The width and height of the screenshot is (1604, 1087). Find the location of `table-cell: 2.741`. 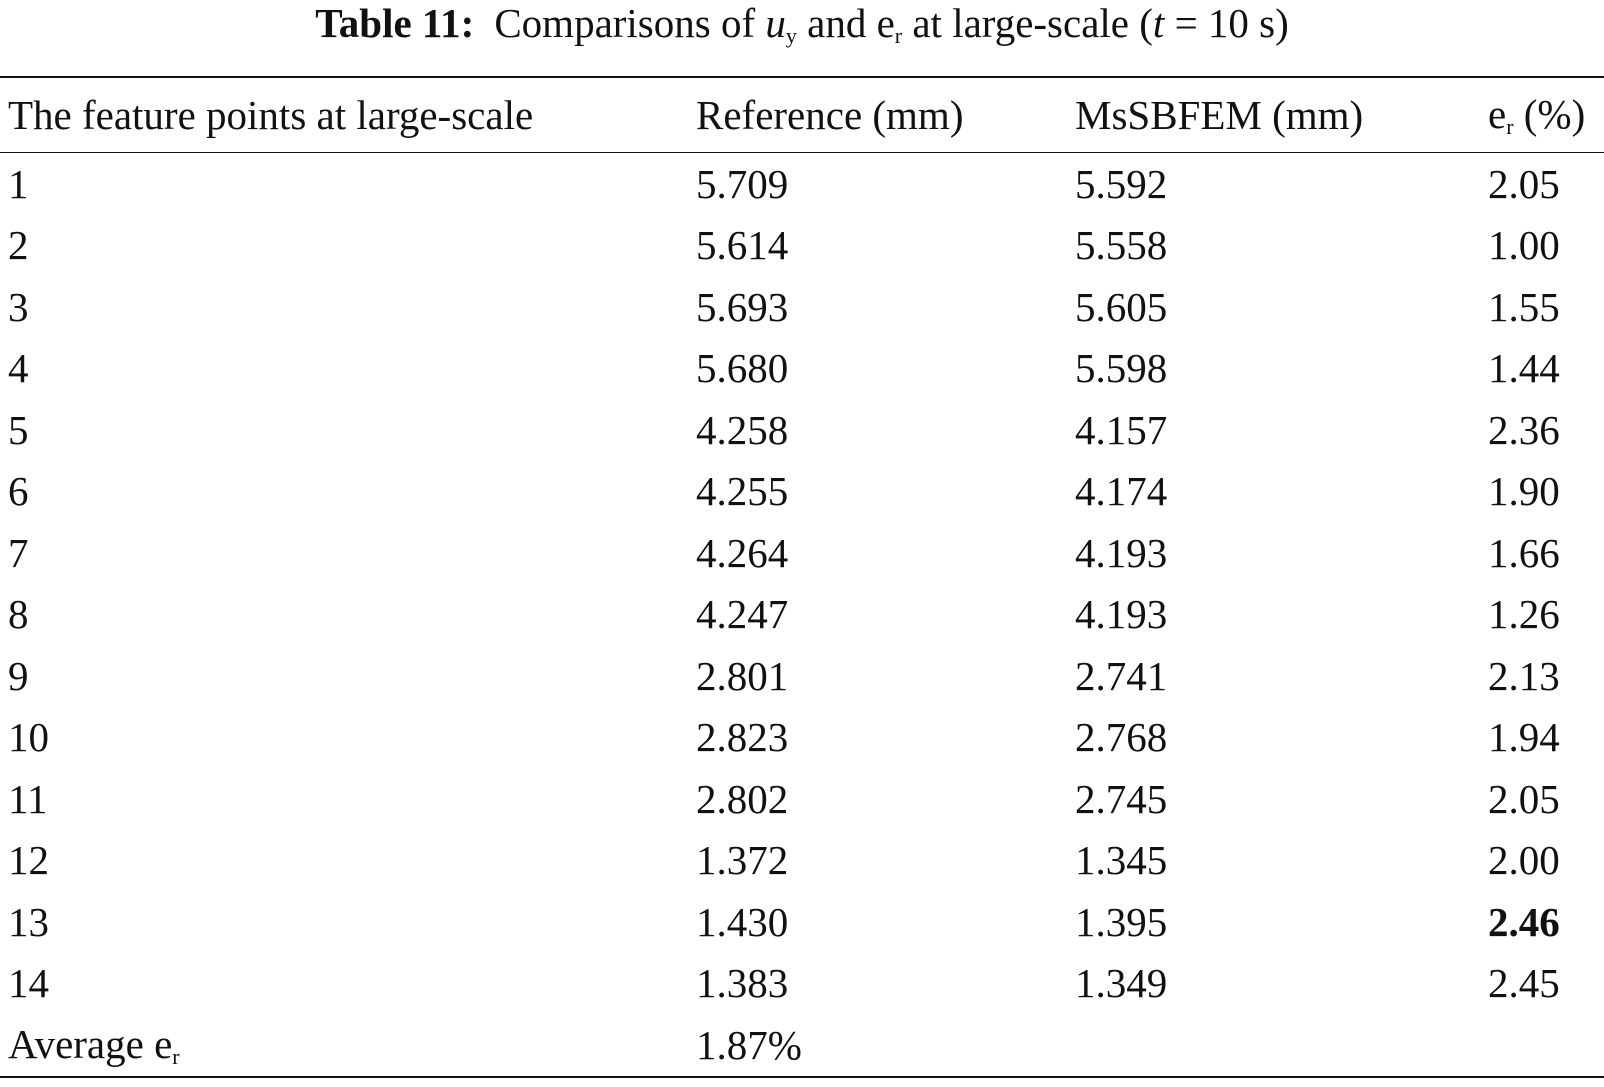

table-cell: 2.741 is located at coordinates (1121, 675).